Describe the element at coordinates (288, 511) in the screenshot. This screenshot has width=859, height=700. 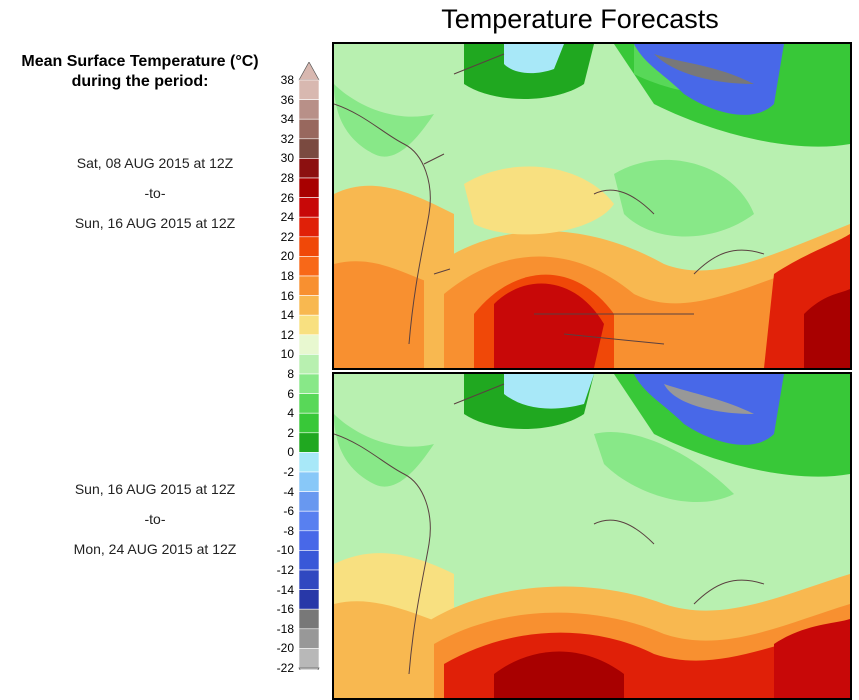
I see `colorbar-tick-label: -6` at that location.